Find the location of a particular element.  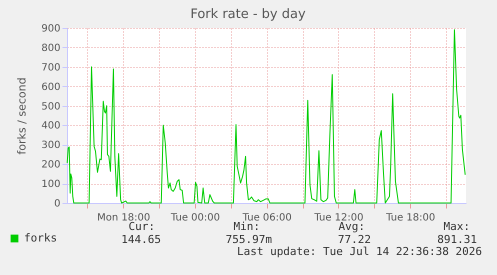

text: 755.97m is located at coordinates (249, 239).